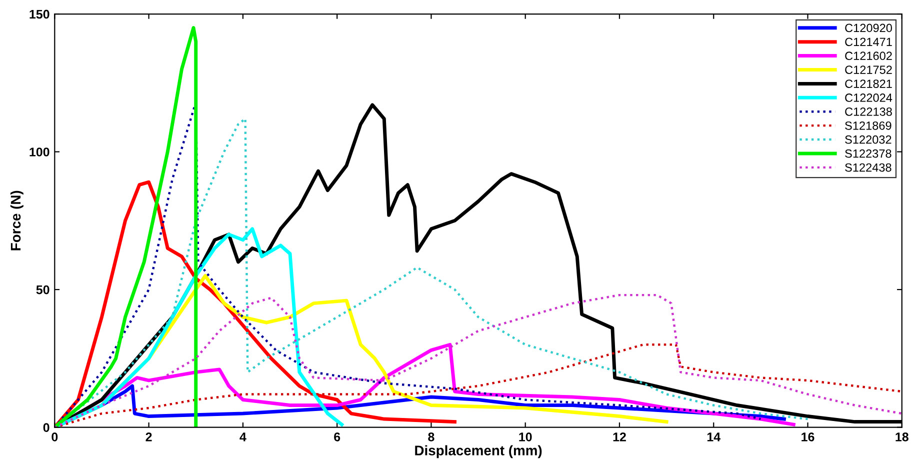 The height and width of the screenshot is (467, 911). I want to click on y-tick-label: 50, so click(43, 289).